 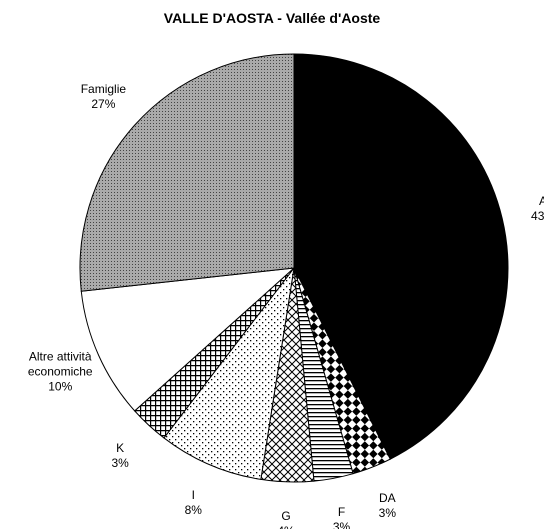 I want to click on value-label: 10%, so click(x=60, y=386).